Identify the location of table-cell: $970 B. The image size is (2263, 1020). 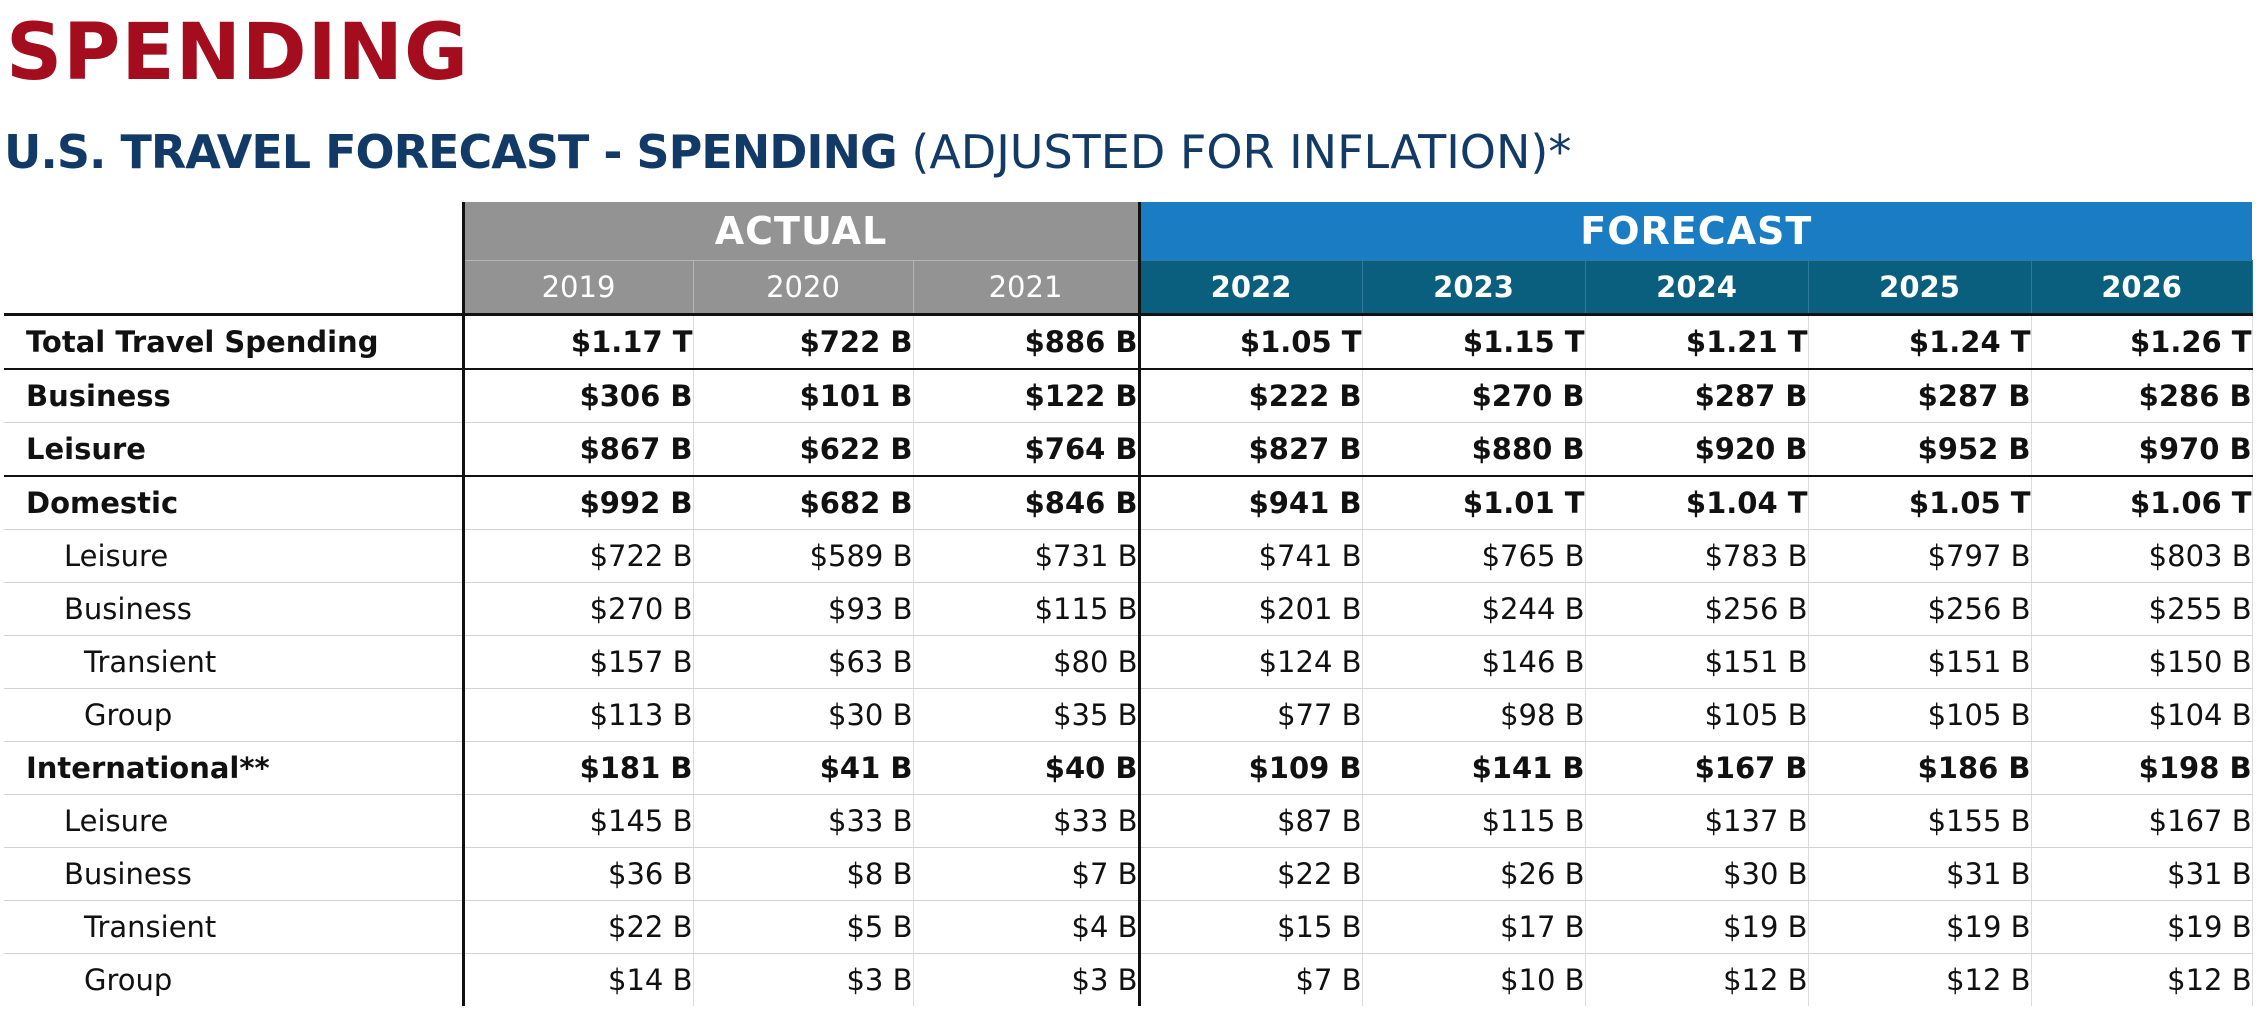
(2142, 449).